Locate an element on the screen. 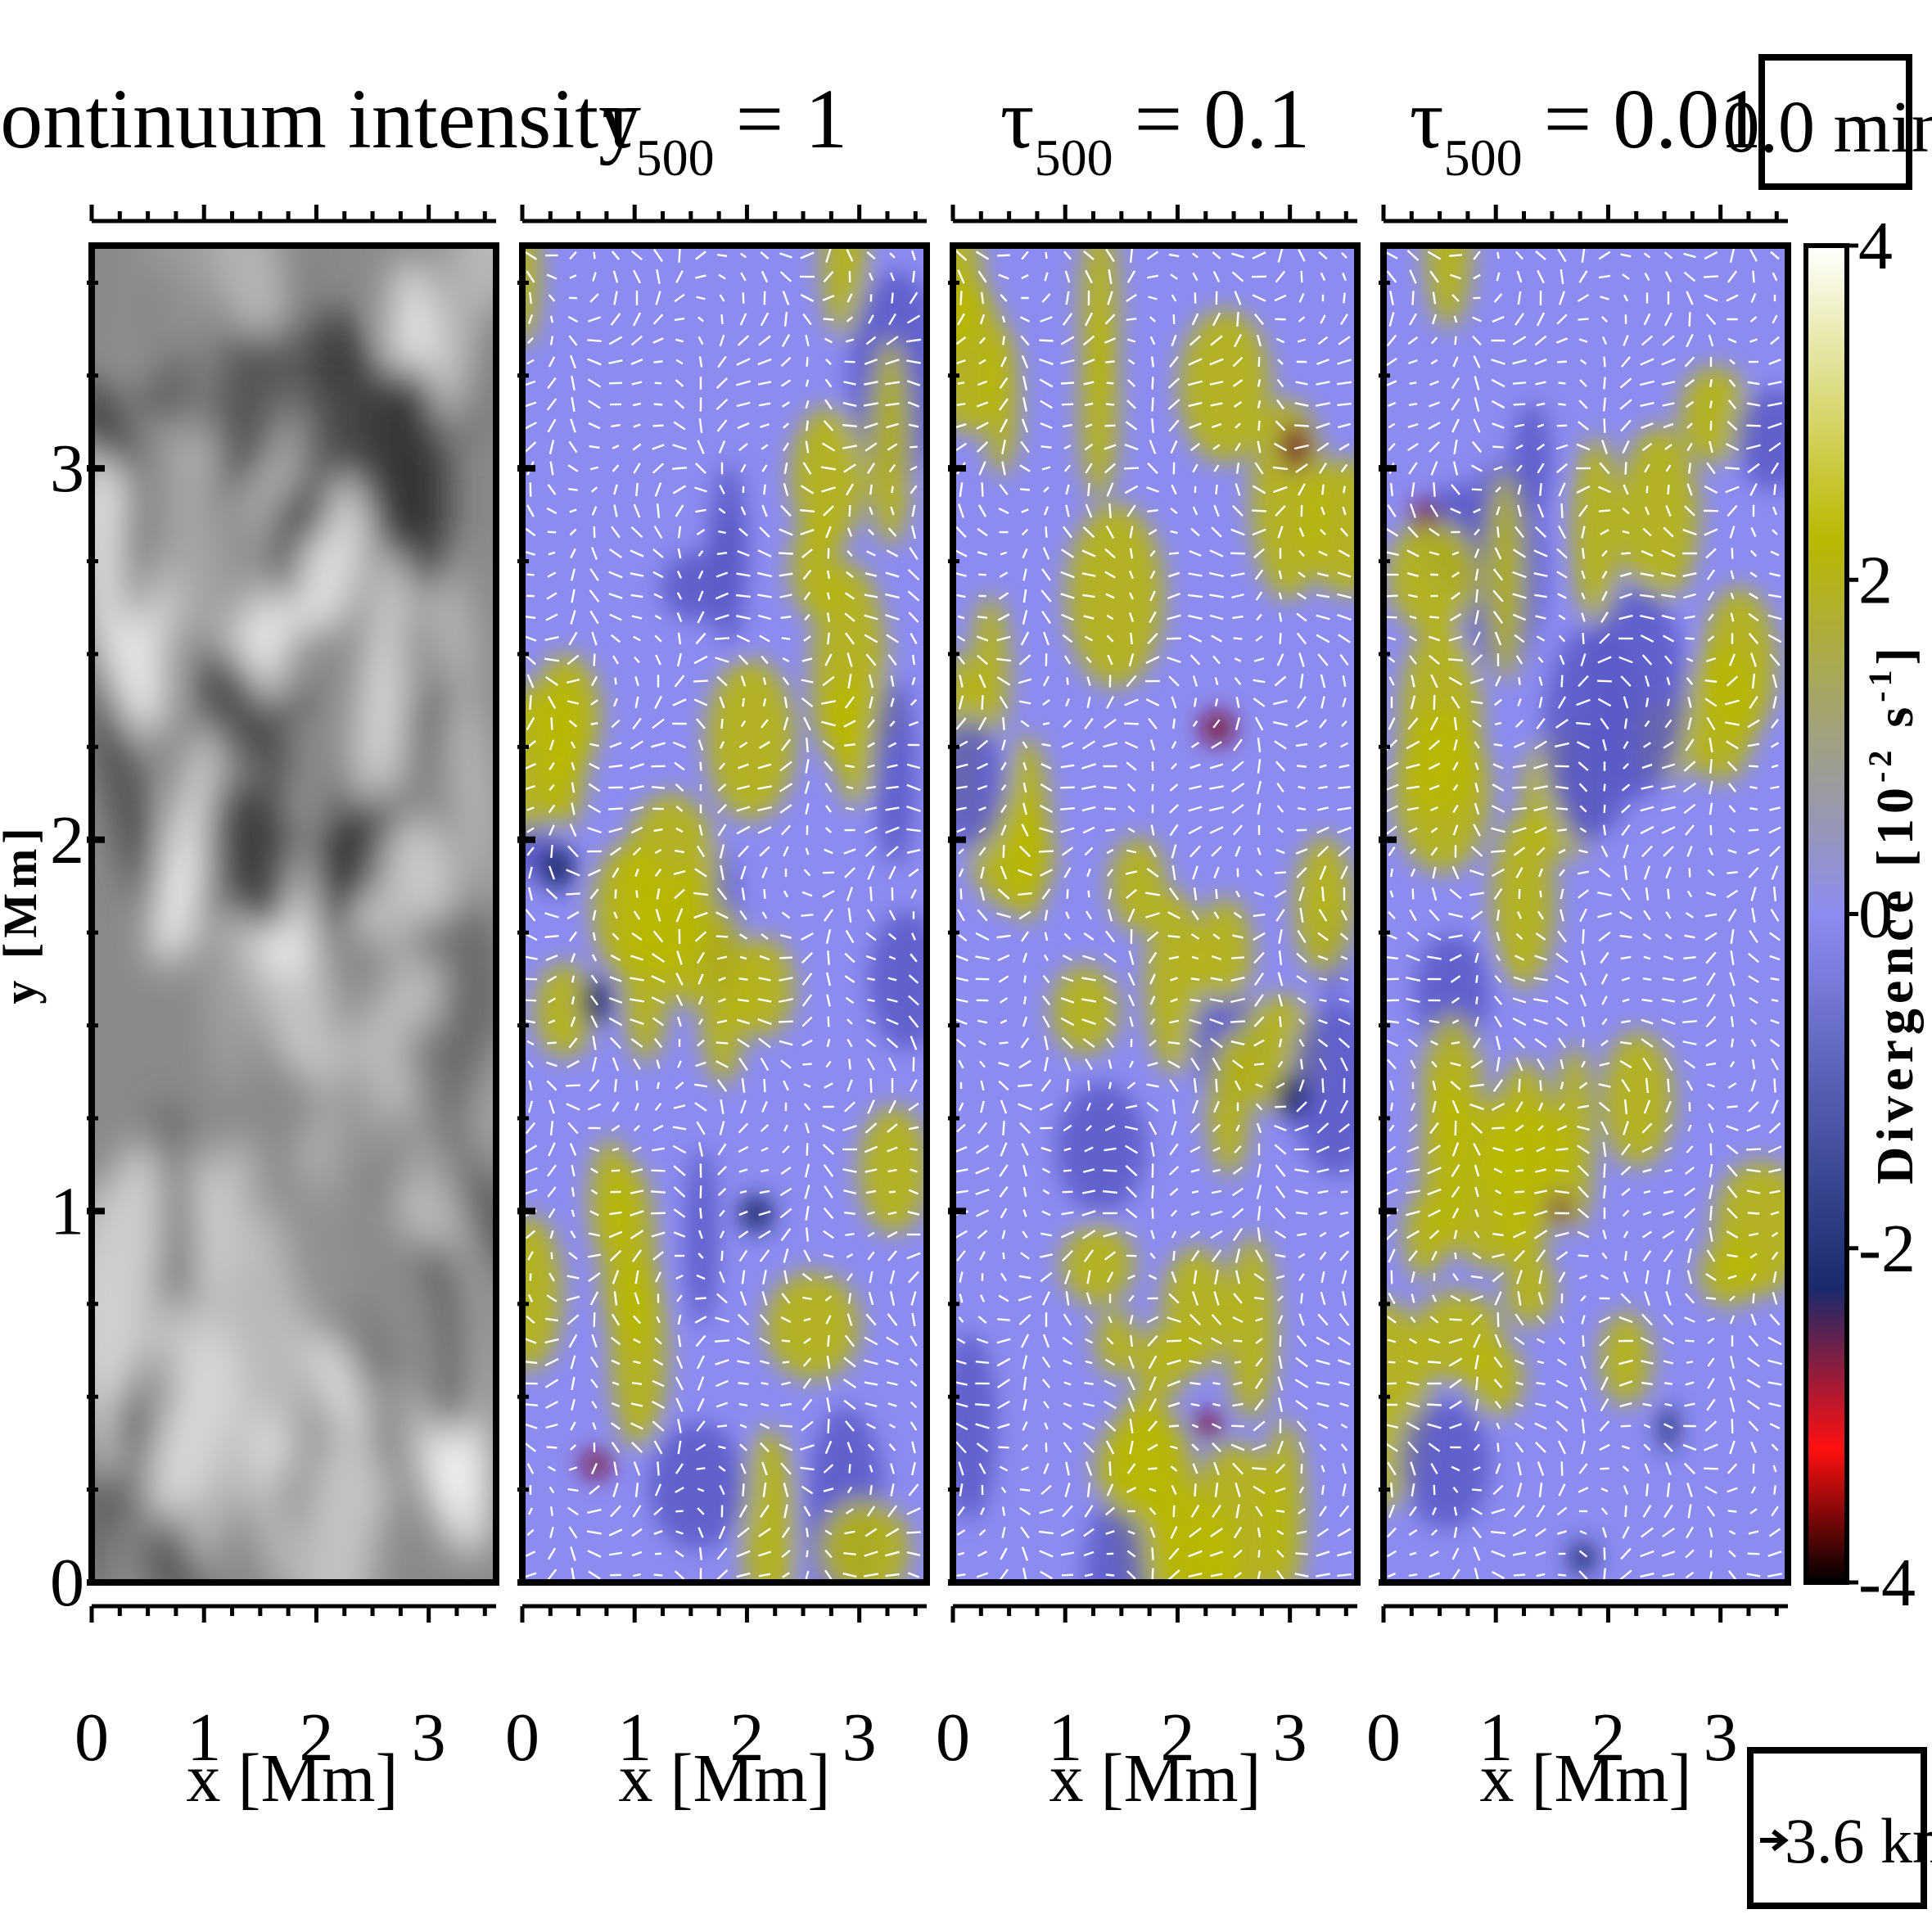 The image size is (1932, 1932). arrow-right-icon is located at coordinates (1774, 1840).